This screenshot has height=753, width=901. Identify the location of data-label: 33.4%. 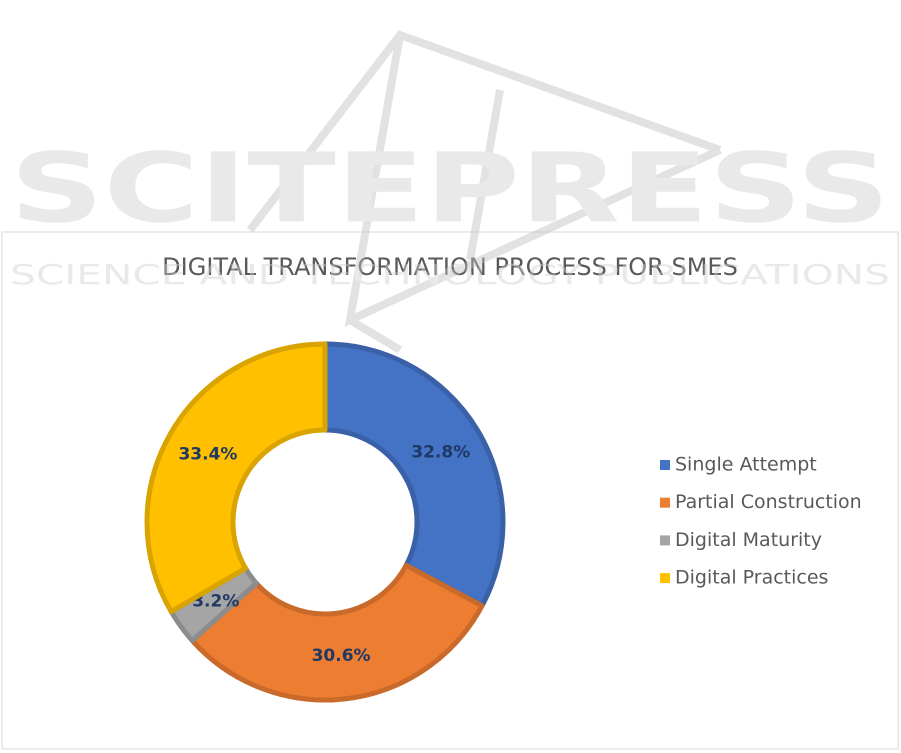
(207, 455).